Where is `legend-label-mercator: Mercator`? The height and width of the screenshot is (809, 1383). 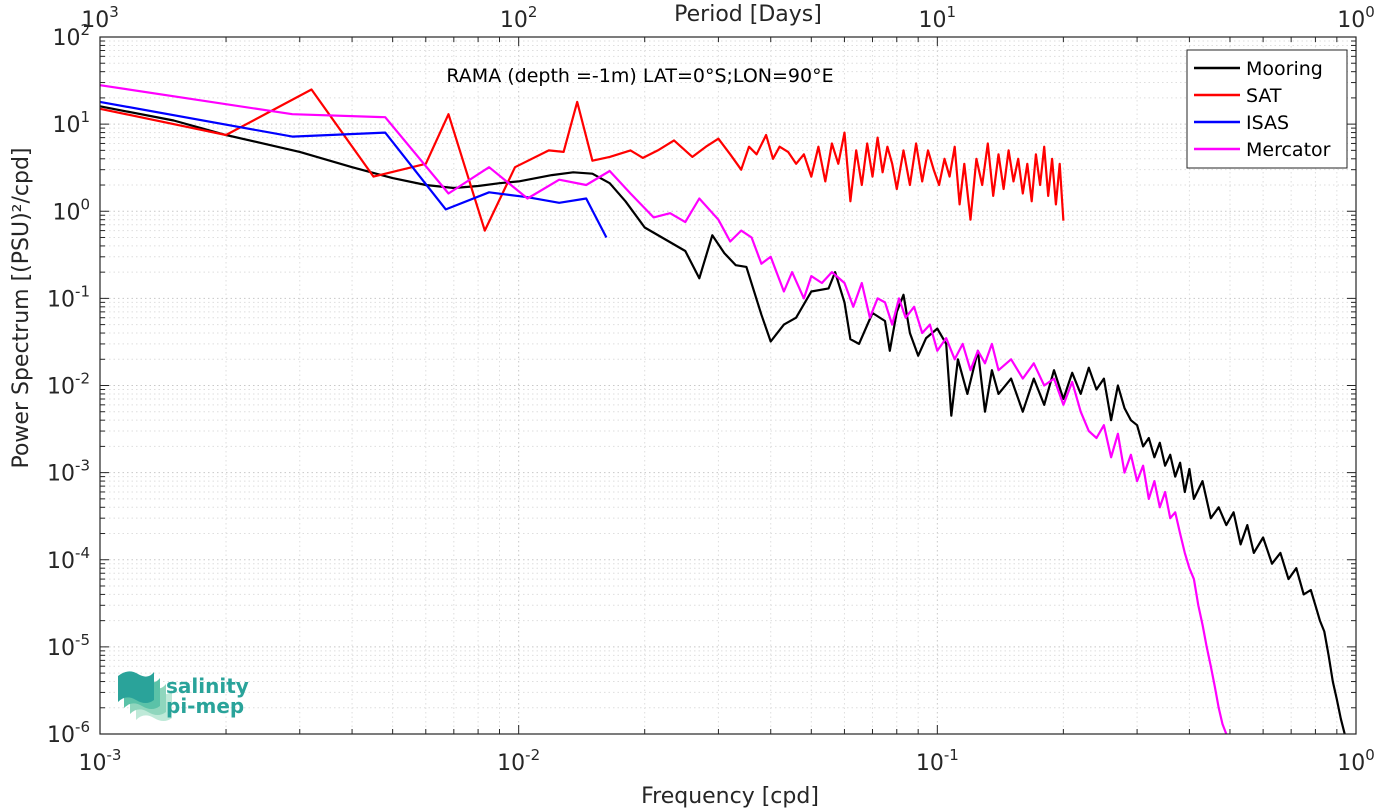 legend-label-mercator: Mercator is located at coordinates (1288, 150).